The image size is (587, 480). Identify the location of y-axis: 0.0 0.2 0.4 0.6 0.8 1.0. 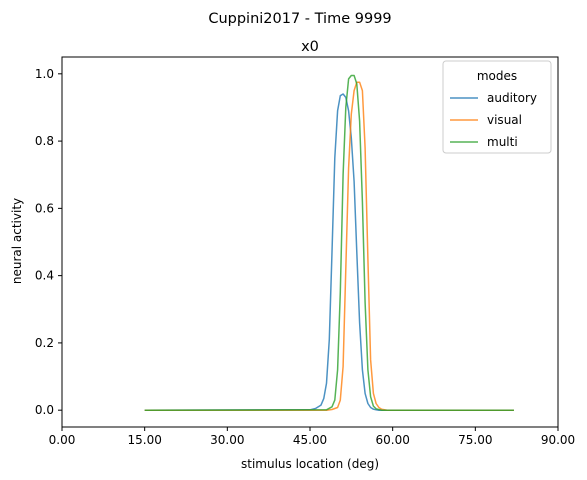
(48, 242).